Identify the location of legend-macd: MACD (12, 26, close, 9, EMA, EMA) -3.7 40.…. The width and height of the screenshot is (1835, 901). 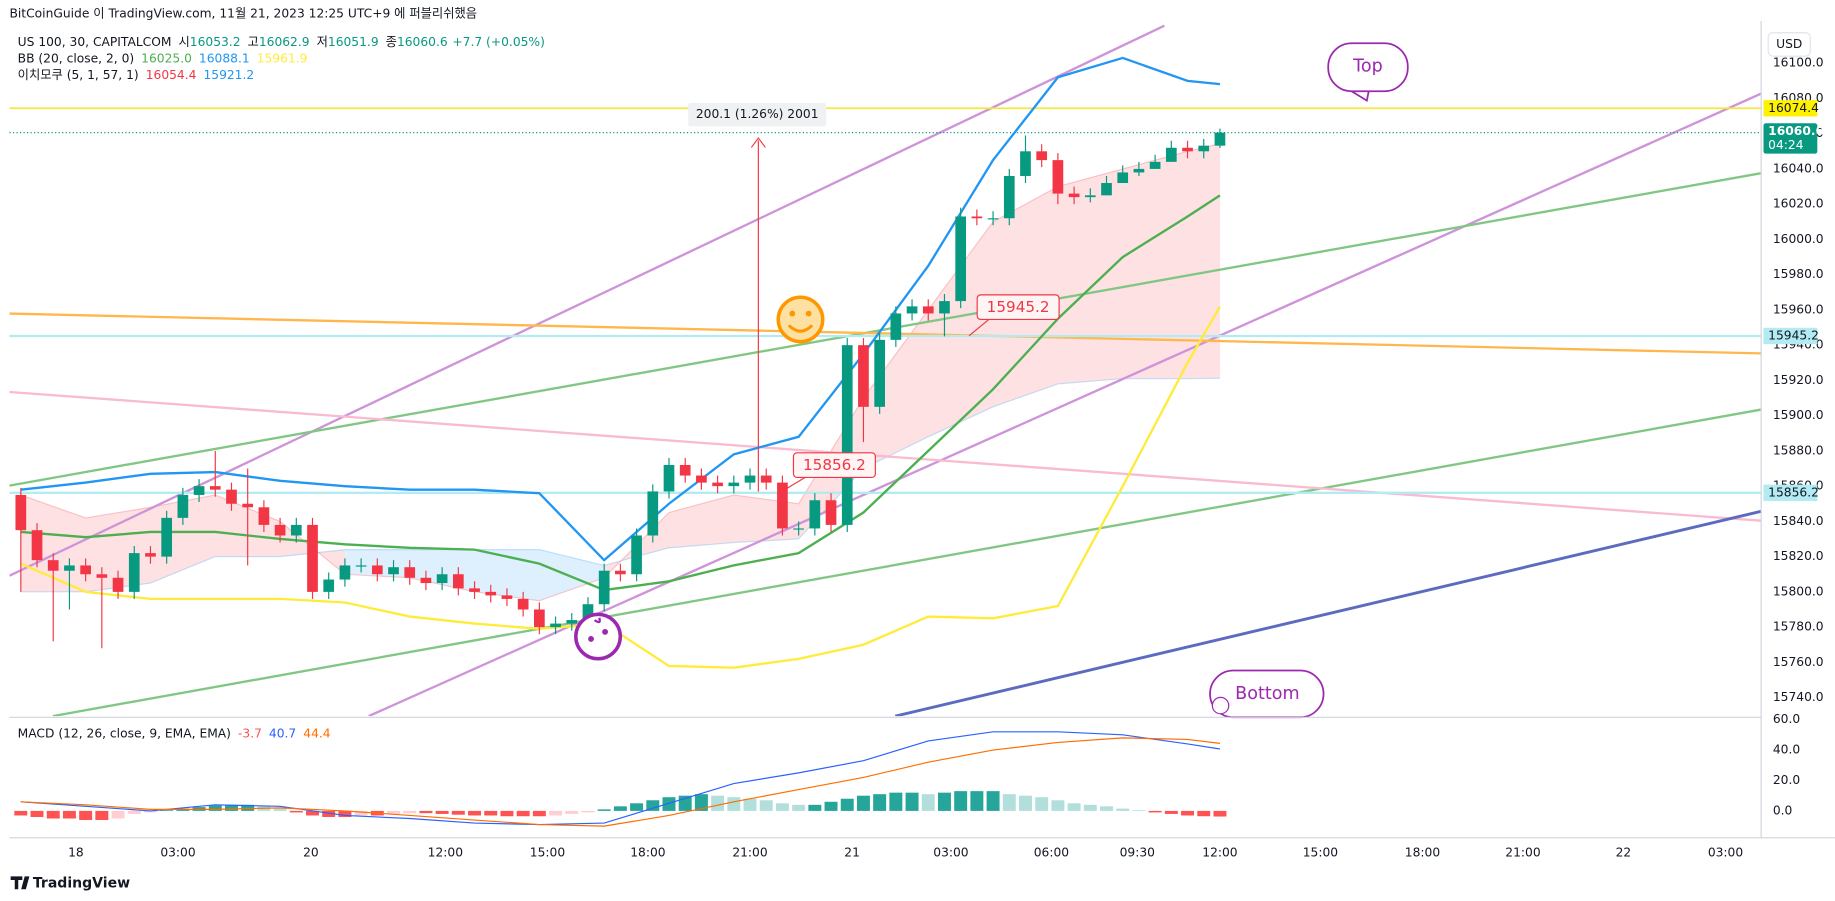
(174, 733).